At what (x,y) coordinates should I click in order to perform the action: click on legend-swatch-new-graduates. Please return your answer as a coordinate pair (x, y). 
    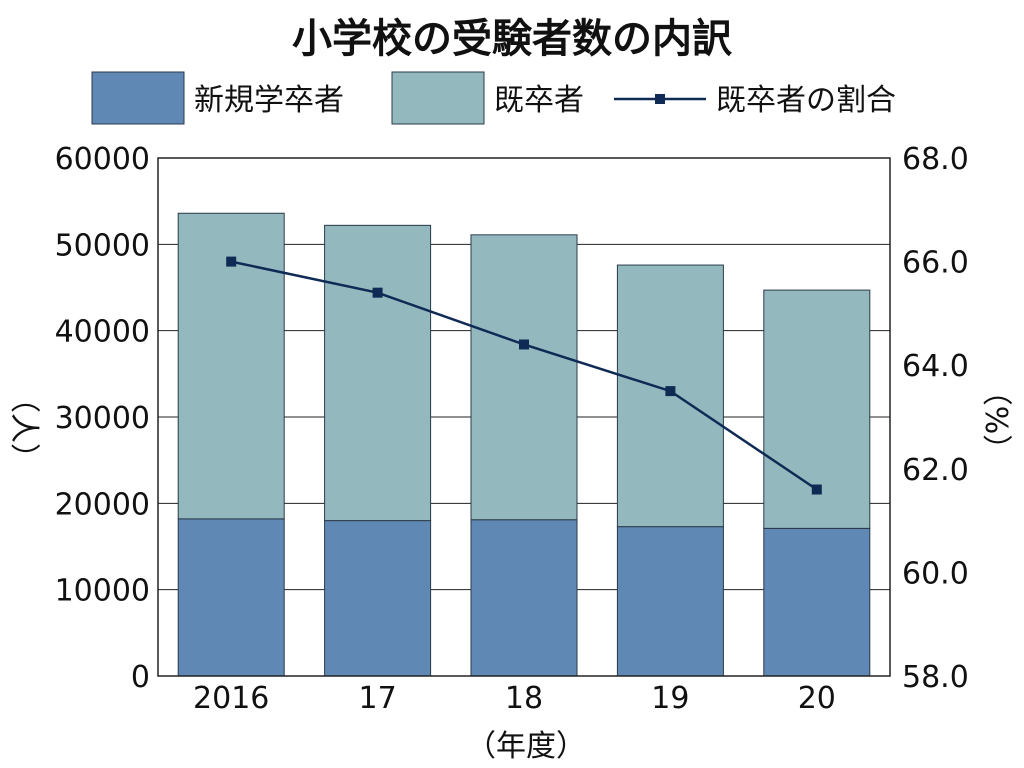
    Looking at the image, I should click on (138, 98).